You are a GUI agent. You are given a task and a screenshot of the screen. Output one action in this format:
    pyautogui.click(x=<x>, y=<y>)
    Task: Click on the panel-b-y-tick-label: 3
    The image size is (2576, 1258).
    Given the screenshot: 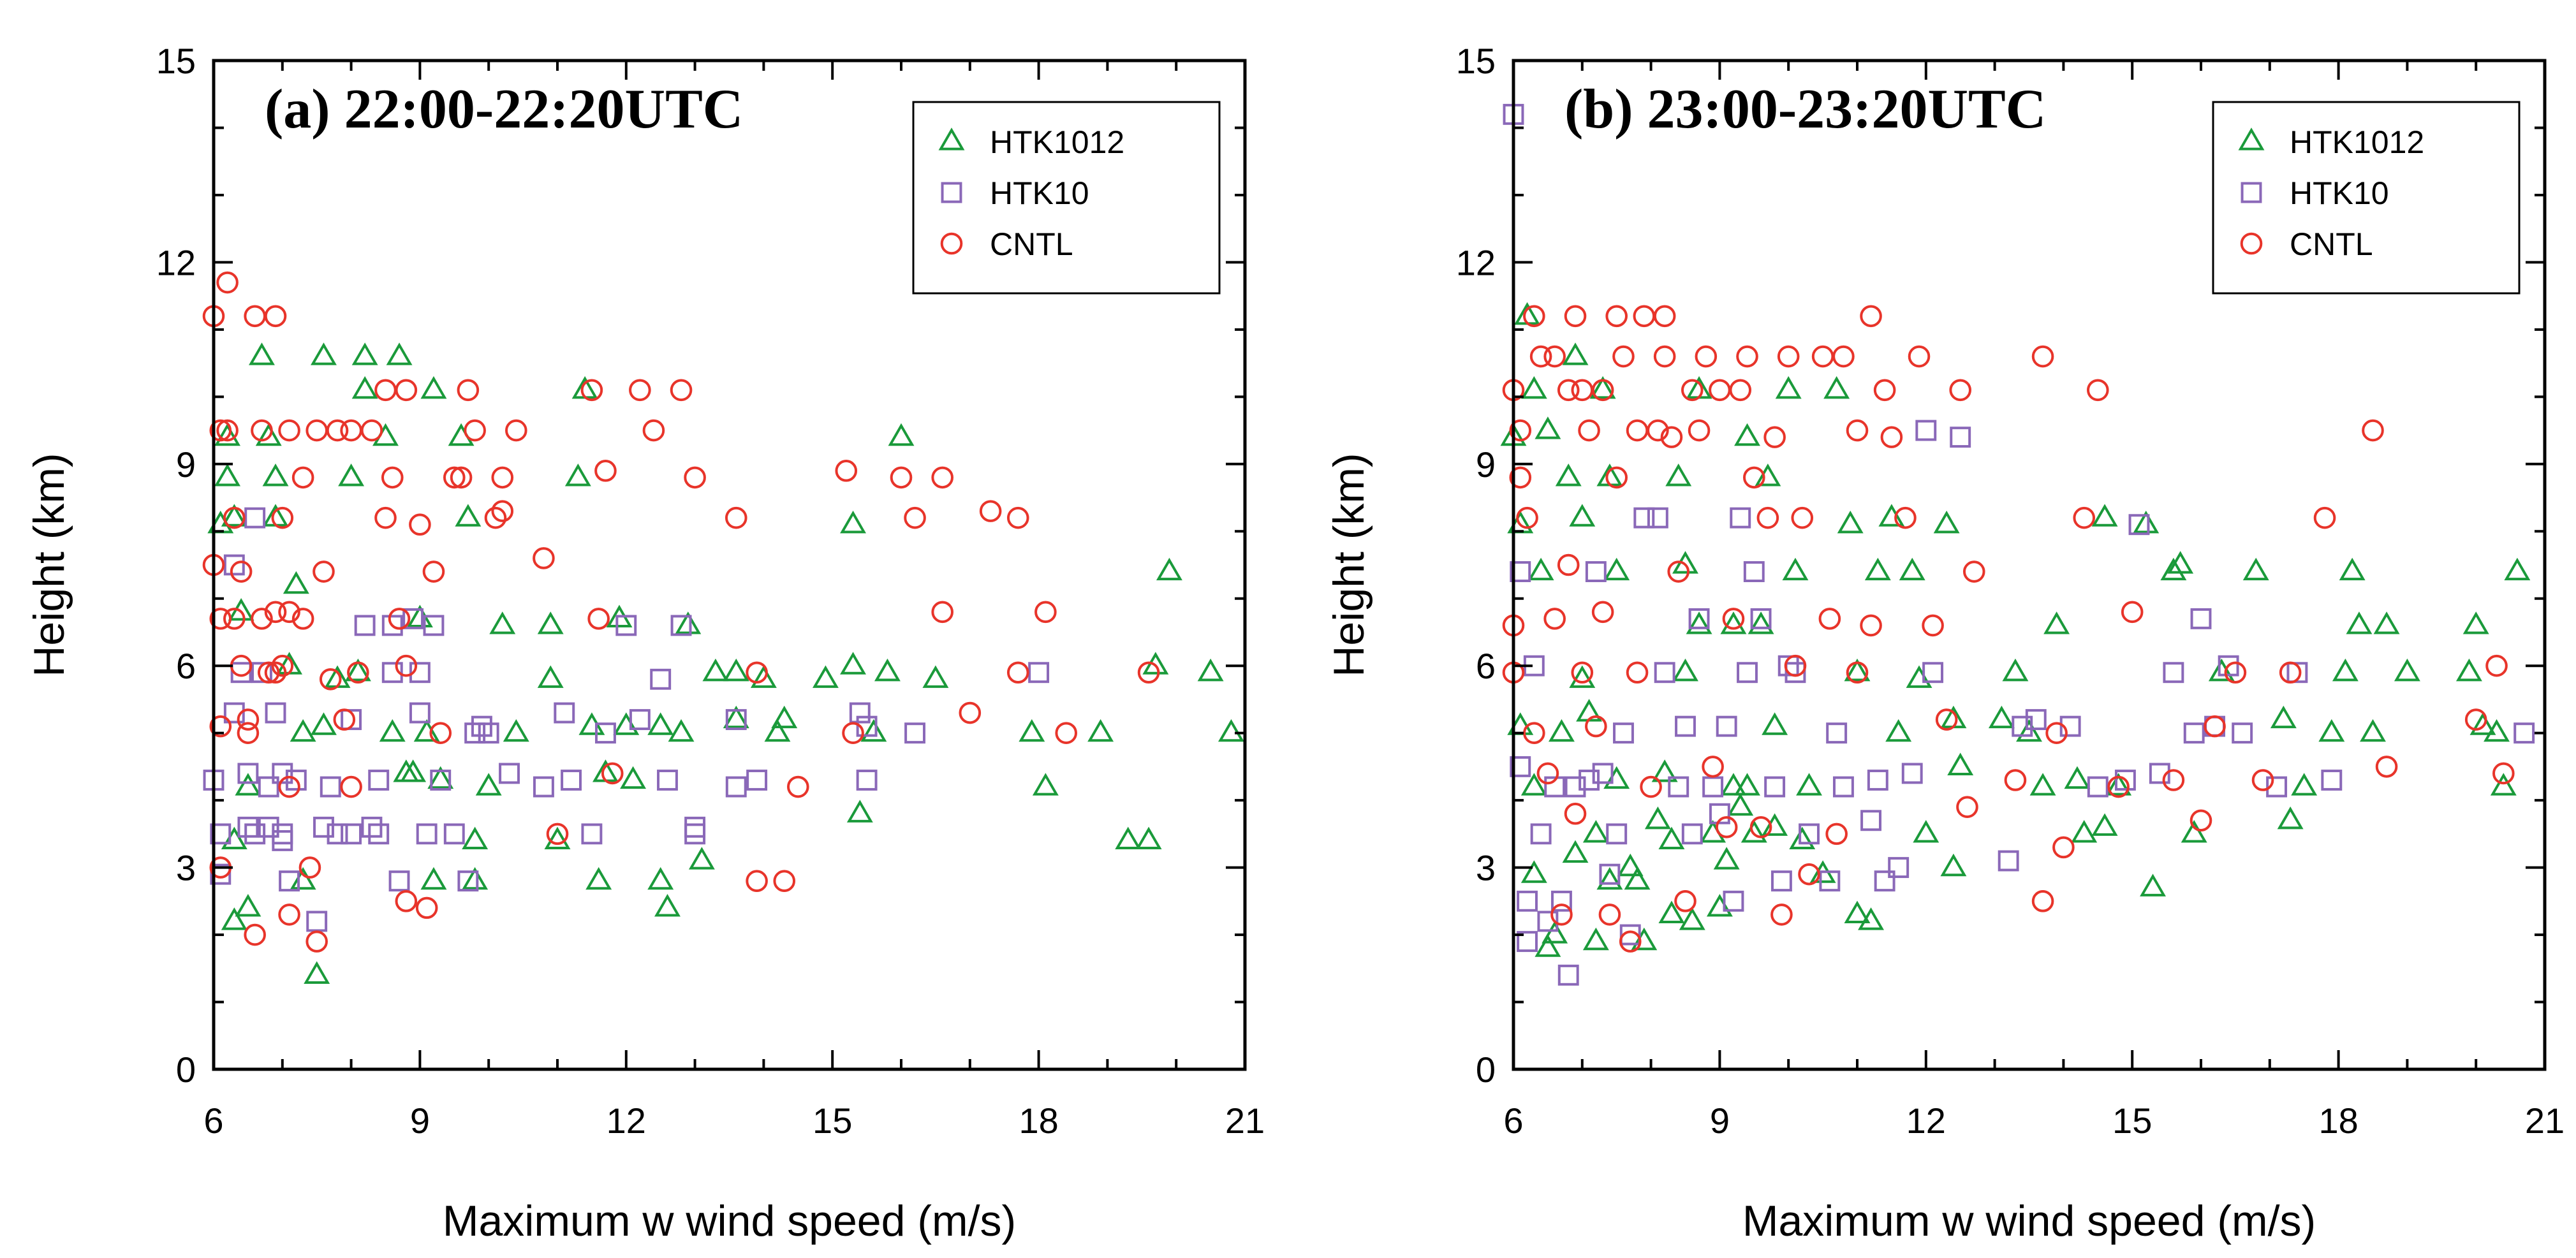 What is the action you would take?
    pyautogui.click(x=1486, y=868)
    